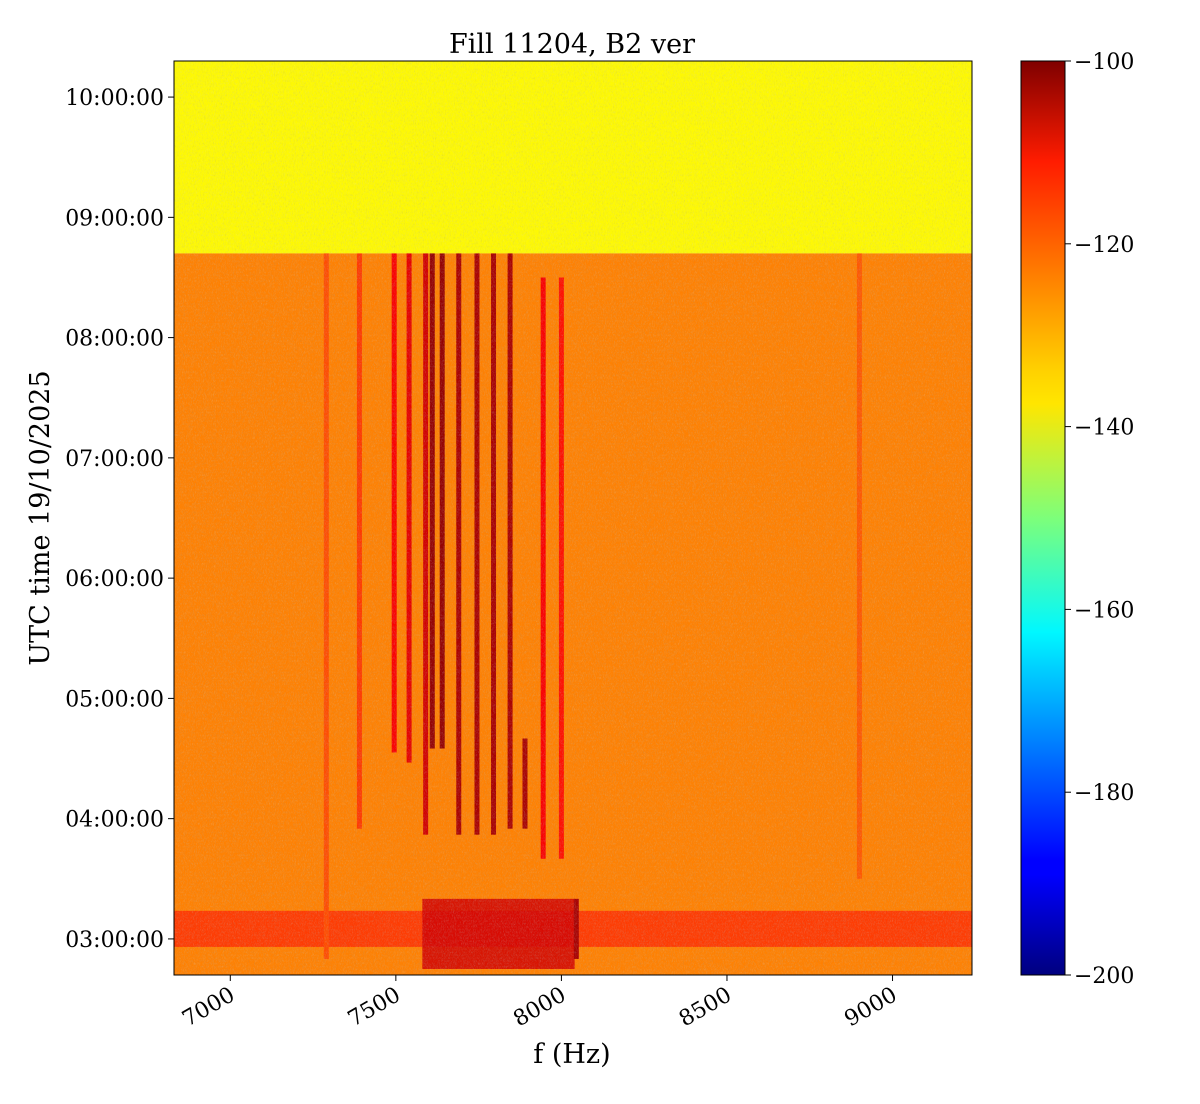 This screenshot has width=1200, height=1104. What do you see at coordinates (114, 98) in the screenshot?
I see `y-tick-label: 10:00:00` at bounding box center [114, 98].